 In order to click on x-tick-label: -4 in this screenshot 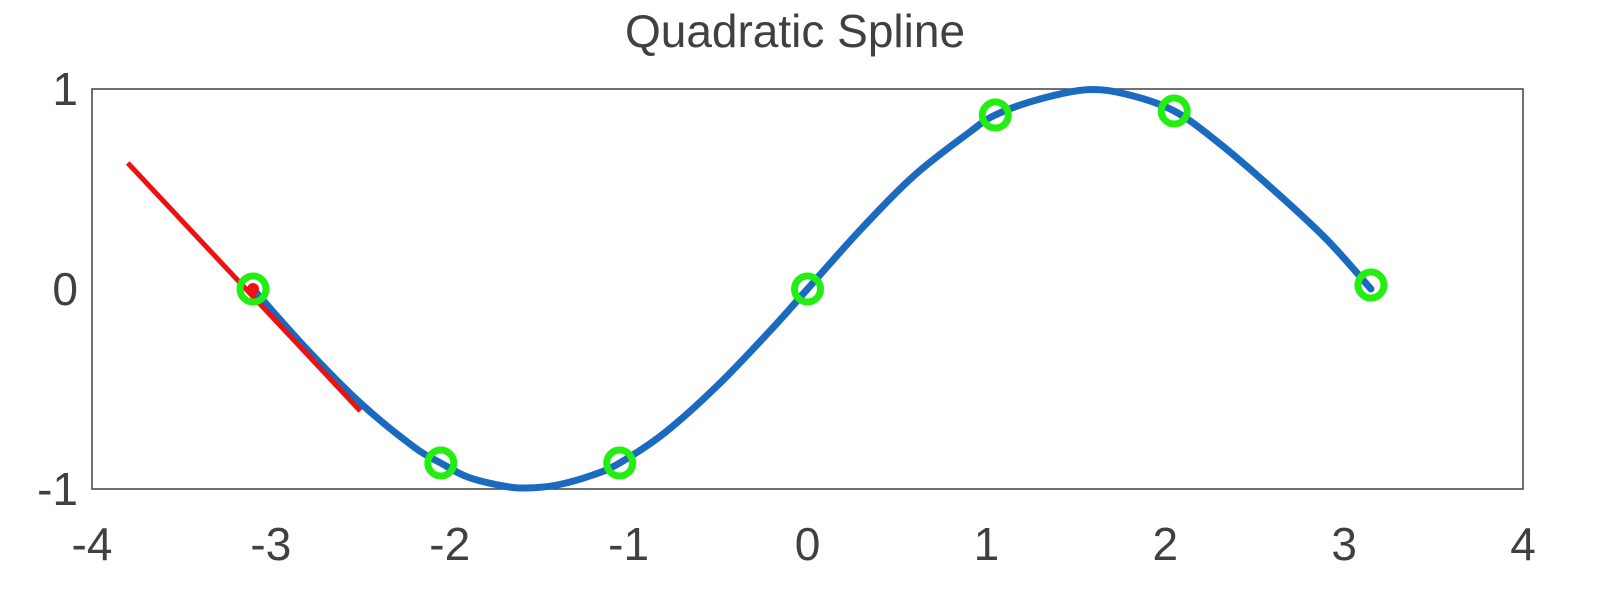, I will do `click(92, 544)`.